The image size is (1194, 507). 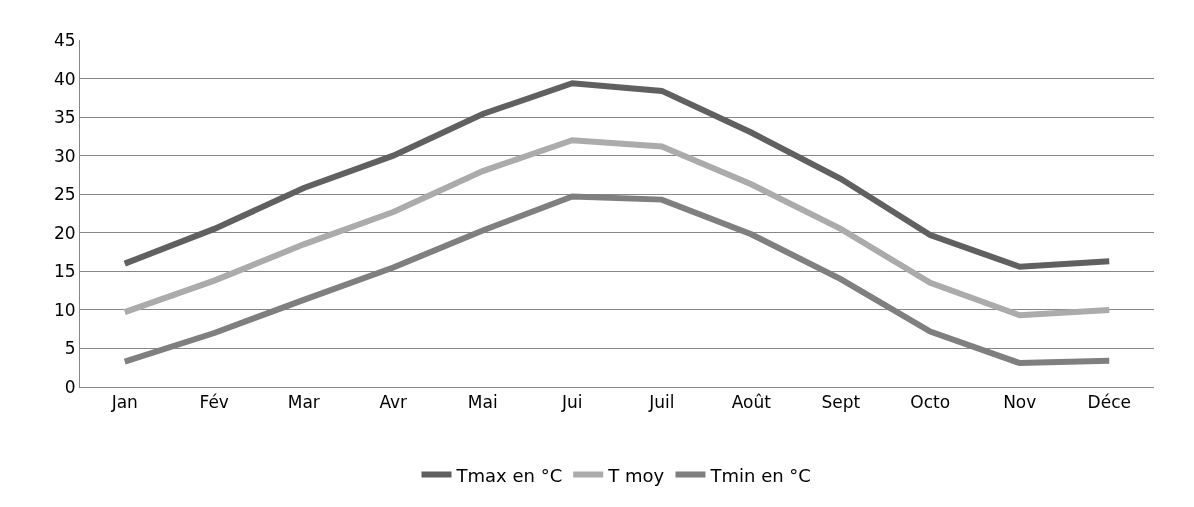 What do you see at coordinates (70, 348) in the screenshot?
I see `y-tick-label: 5` at bounding box center [70, 348].